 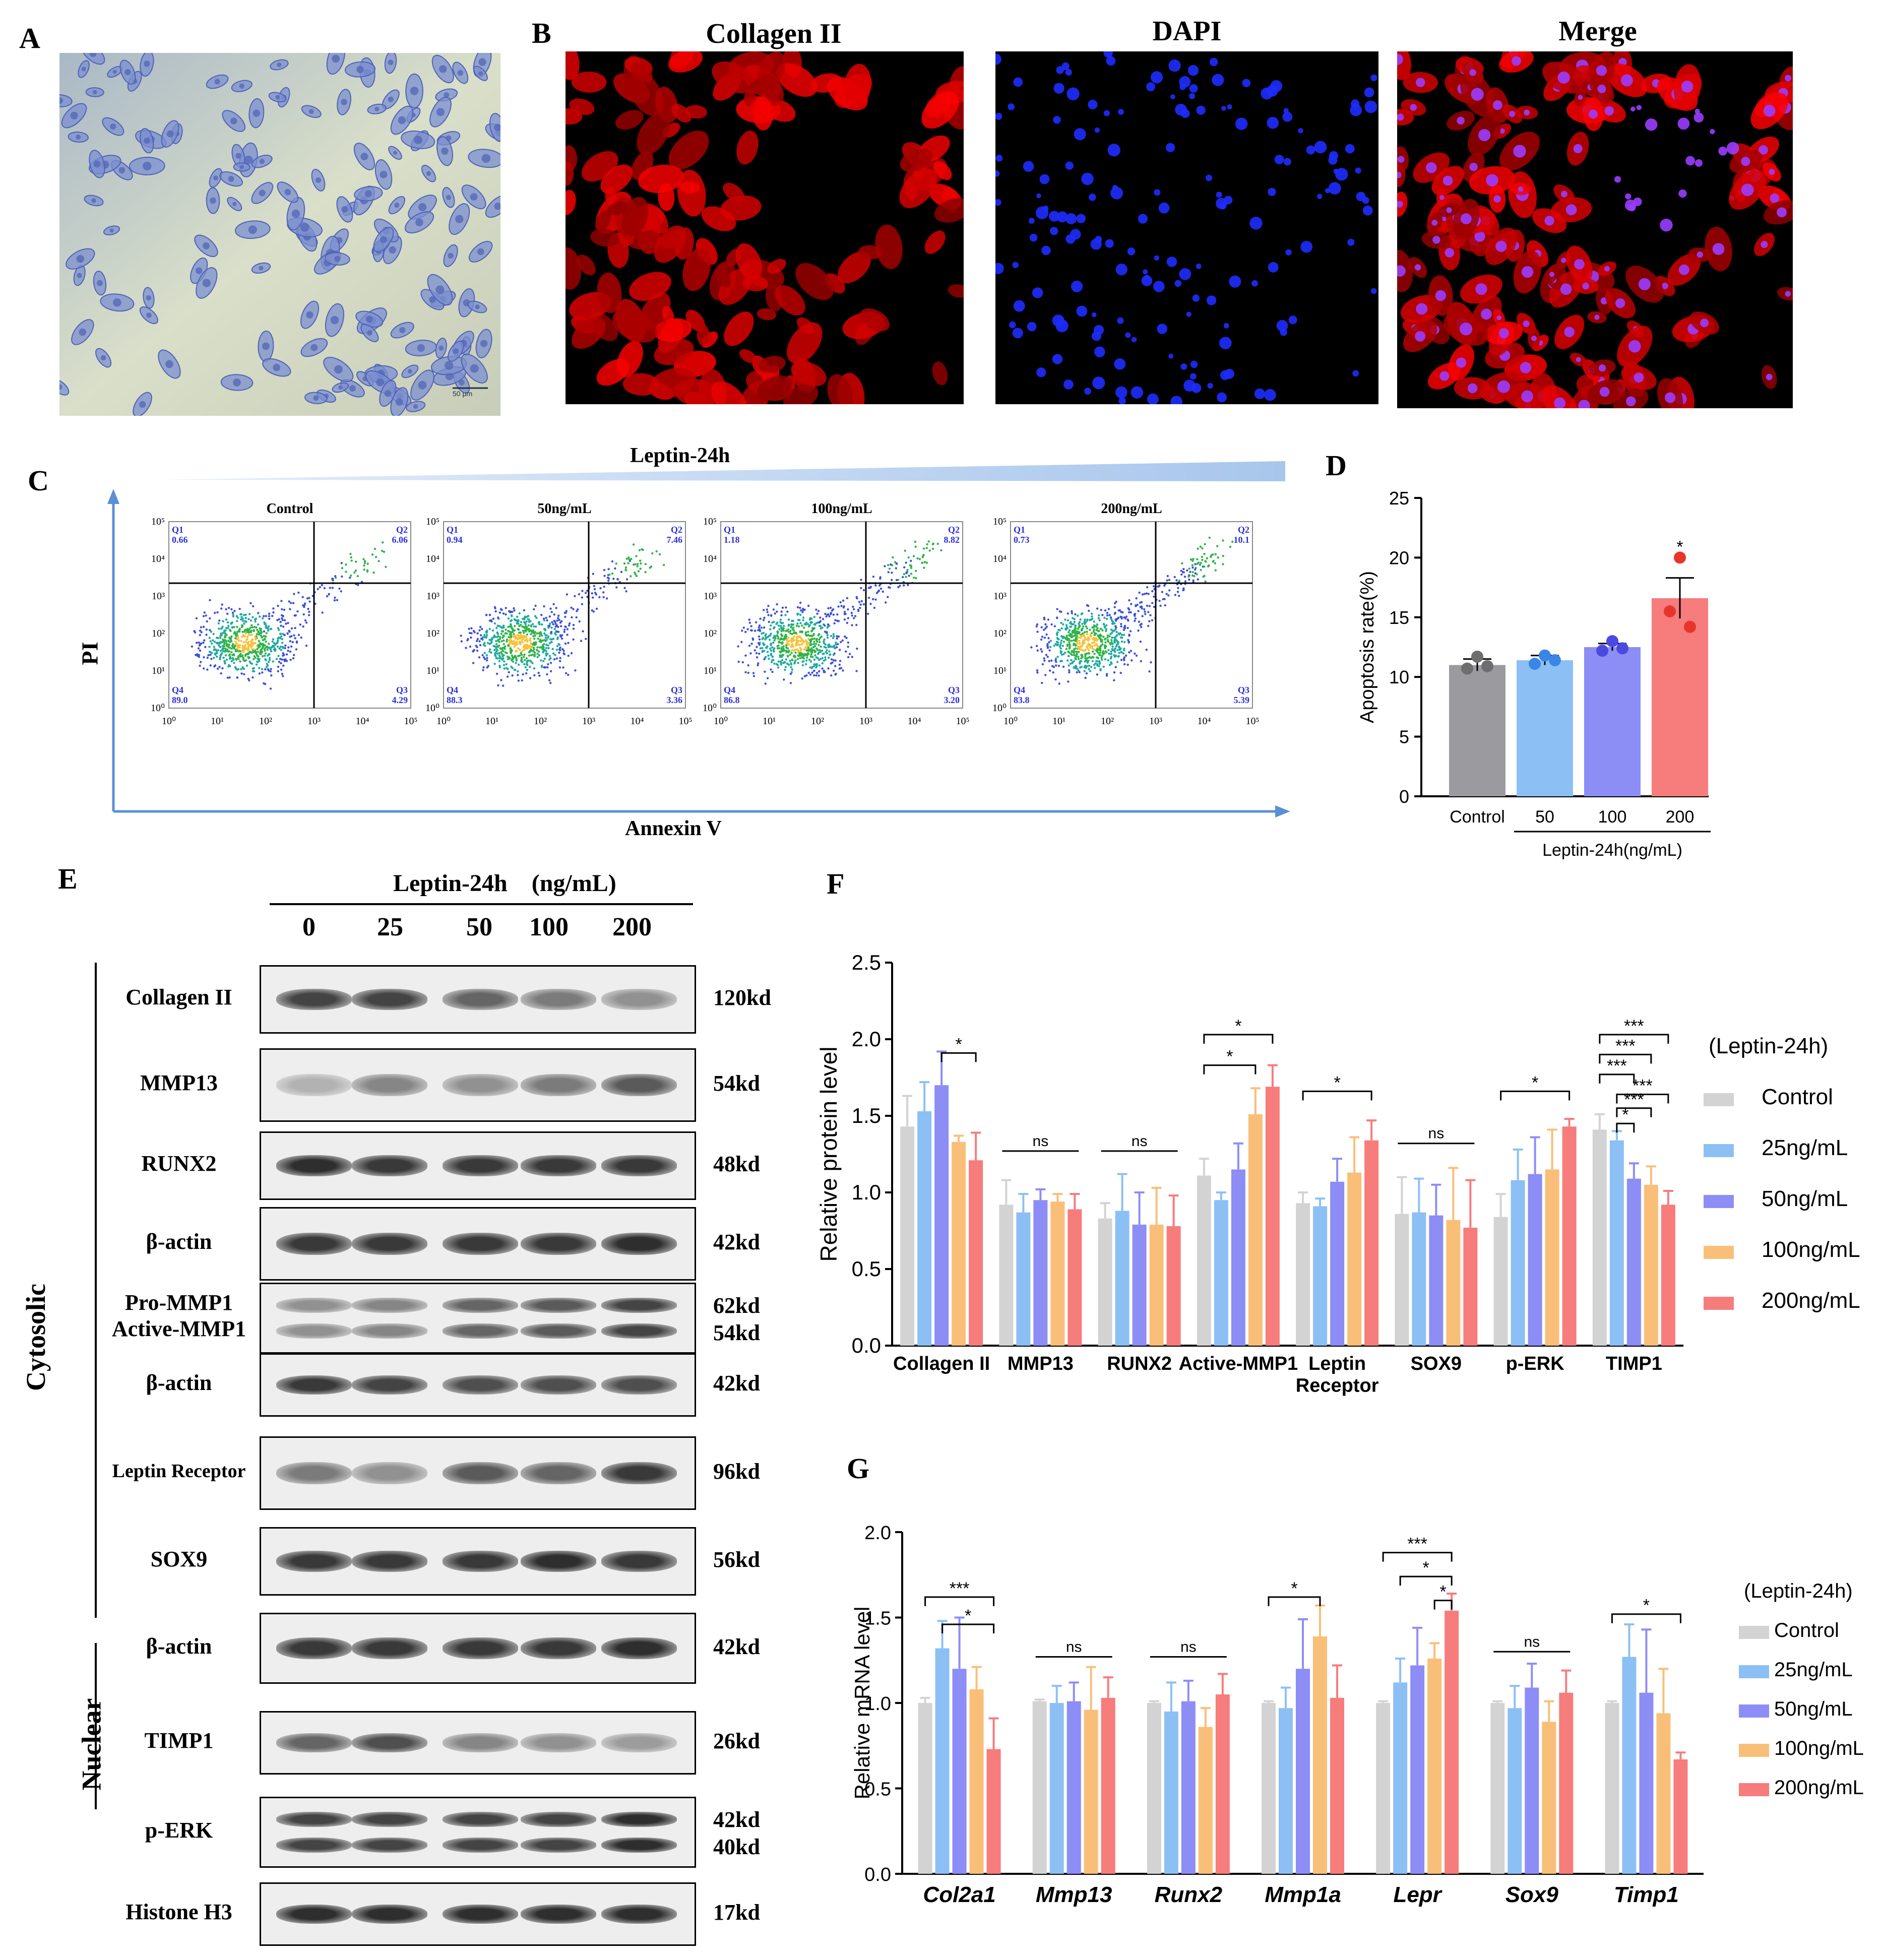 I want to click on panel-label-b: B, so click(x=541, y=33).